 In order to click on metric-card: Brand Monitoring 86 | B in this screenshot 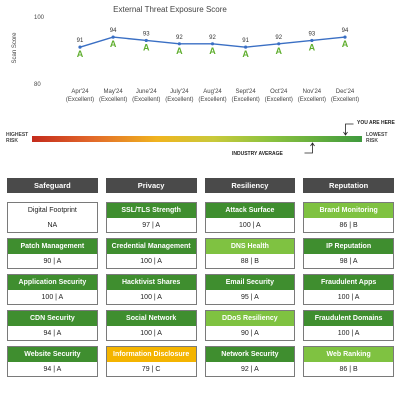, I will do `click(348, 217)`.